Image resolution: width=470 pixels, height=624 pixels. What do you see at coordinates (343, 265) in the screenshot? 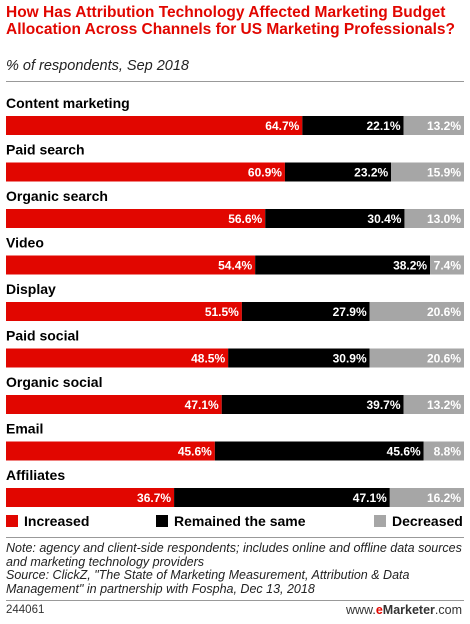
I see `bar-video-remained-same` at bounding box center [343, 265].